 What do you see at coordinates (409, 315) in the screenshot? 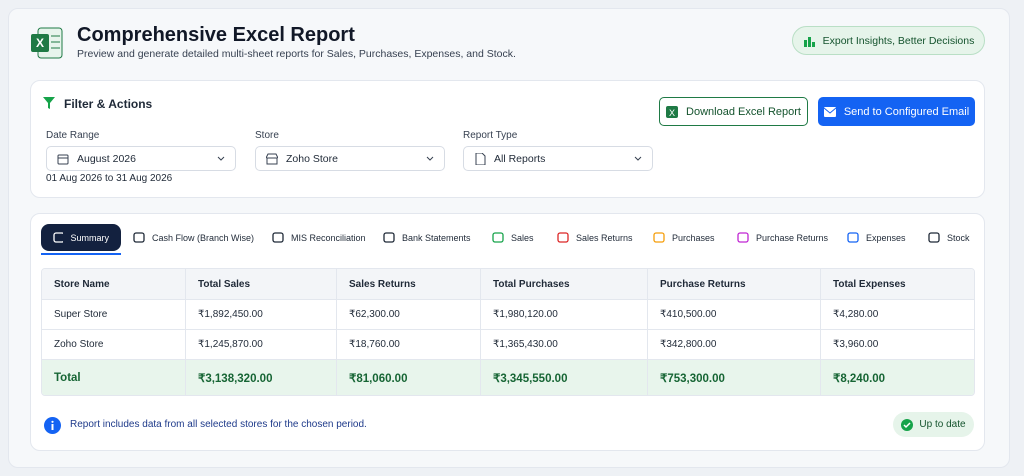
I see `table-cell: ₹62,300.00` at bounding box center [409, 315].